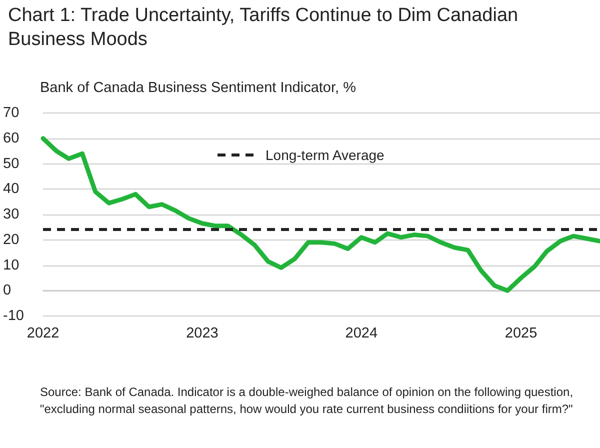  Describe the element at coordinates (521, 334) in the screenshot. I see `x-tick-label: 2025` at that location.